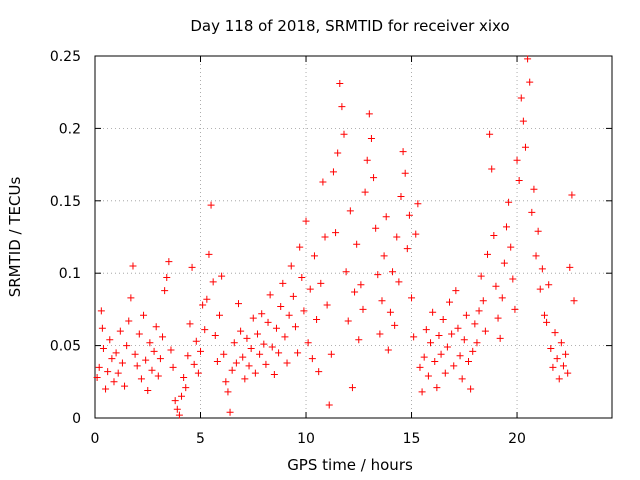  What do you see at coordinates (95, 439) in the screenshot?
I see `x-tick-label: 0` at bounding box center [95, 439].